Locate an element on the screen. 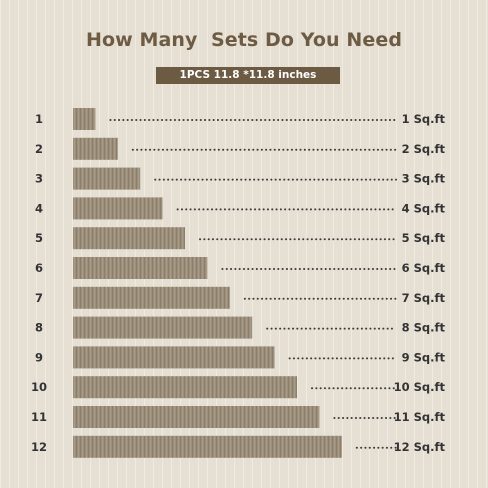  value-label: 6 Sq.ft is located at coordinates (424, 268).